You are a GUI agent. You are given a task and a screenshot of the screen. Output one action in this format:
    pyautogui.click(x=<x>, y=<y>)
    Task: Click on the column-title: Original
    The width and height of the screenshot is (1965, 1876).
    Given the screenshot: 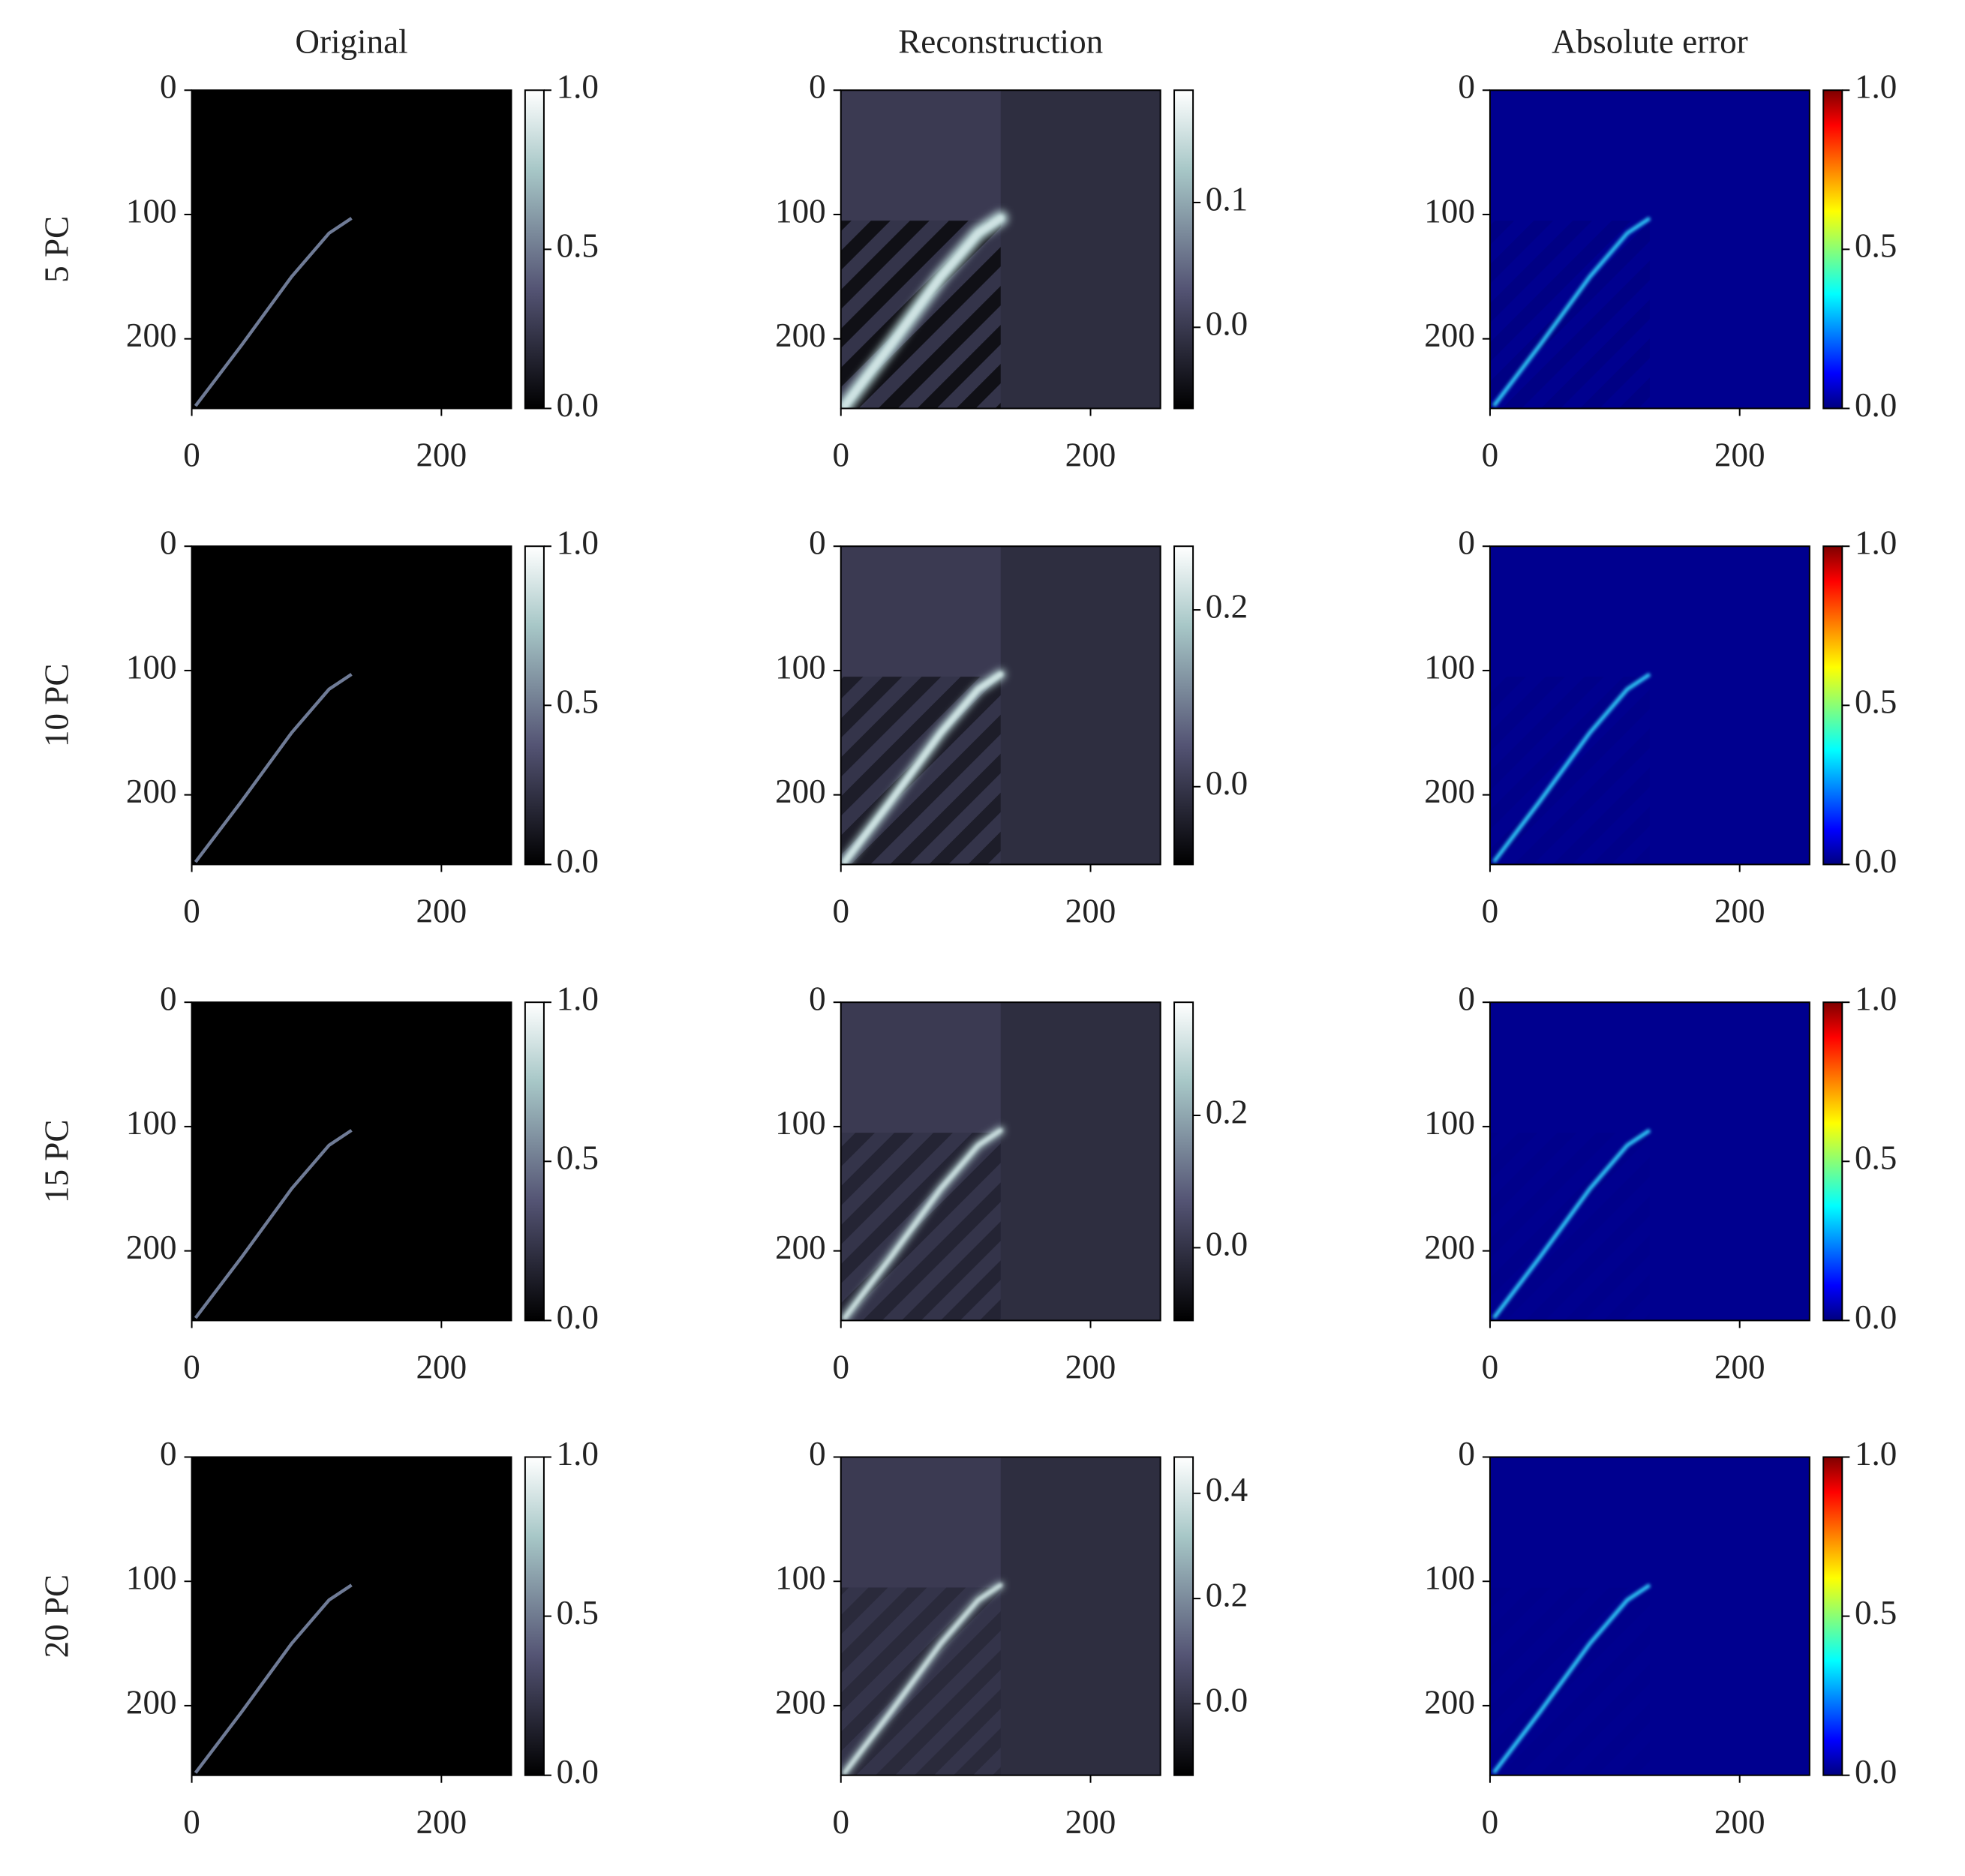 What is the action you would take?
    pyautogui.click(x=351, y=41)
    